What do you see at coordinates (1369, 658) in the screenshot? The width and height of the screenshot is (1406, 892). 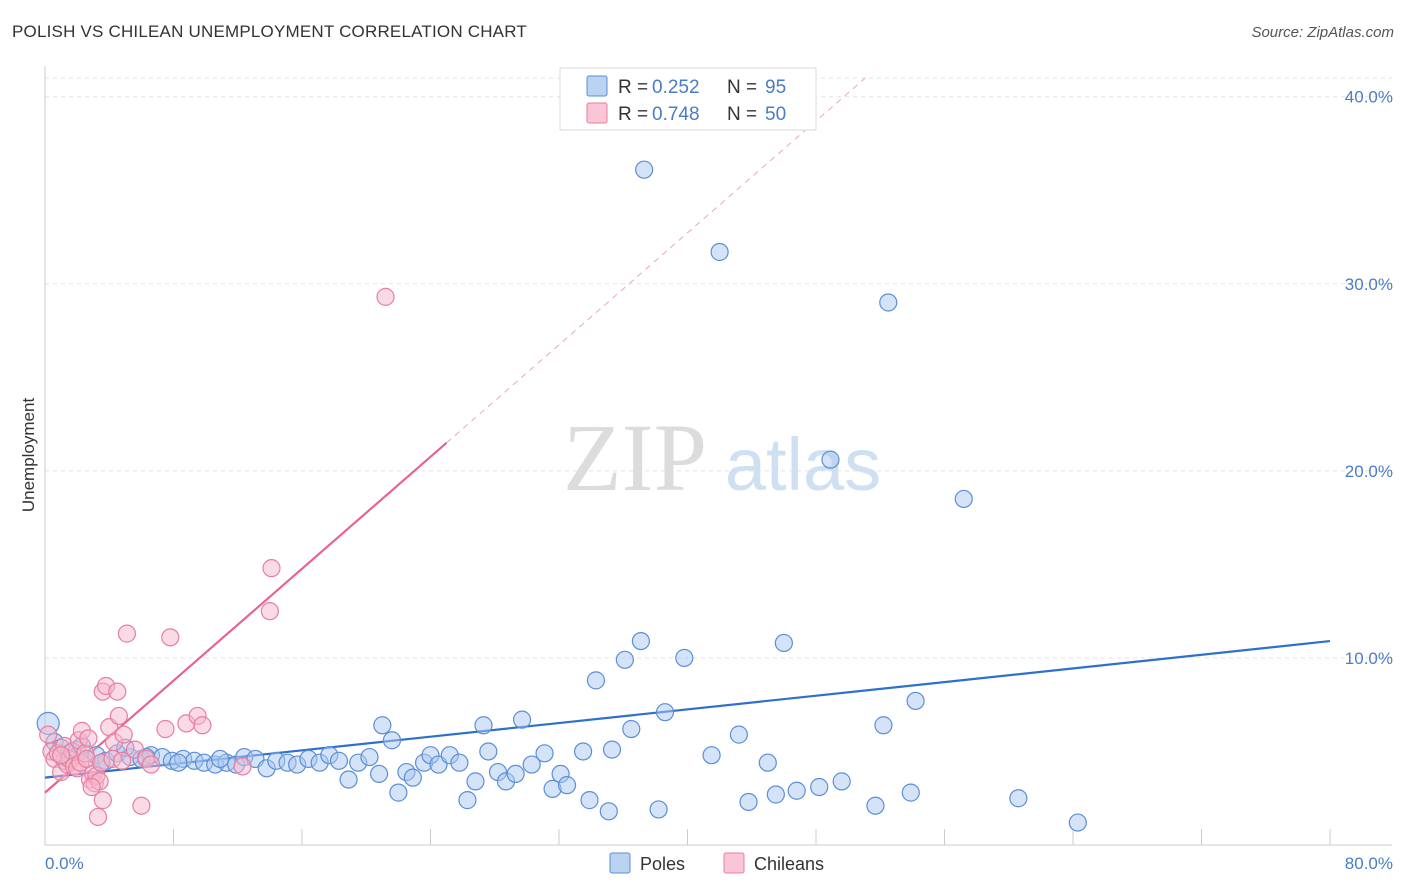 I see `y-tick-label-0: 10.0%` at bounding box center [1369, 658].